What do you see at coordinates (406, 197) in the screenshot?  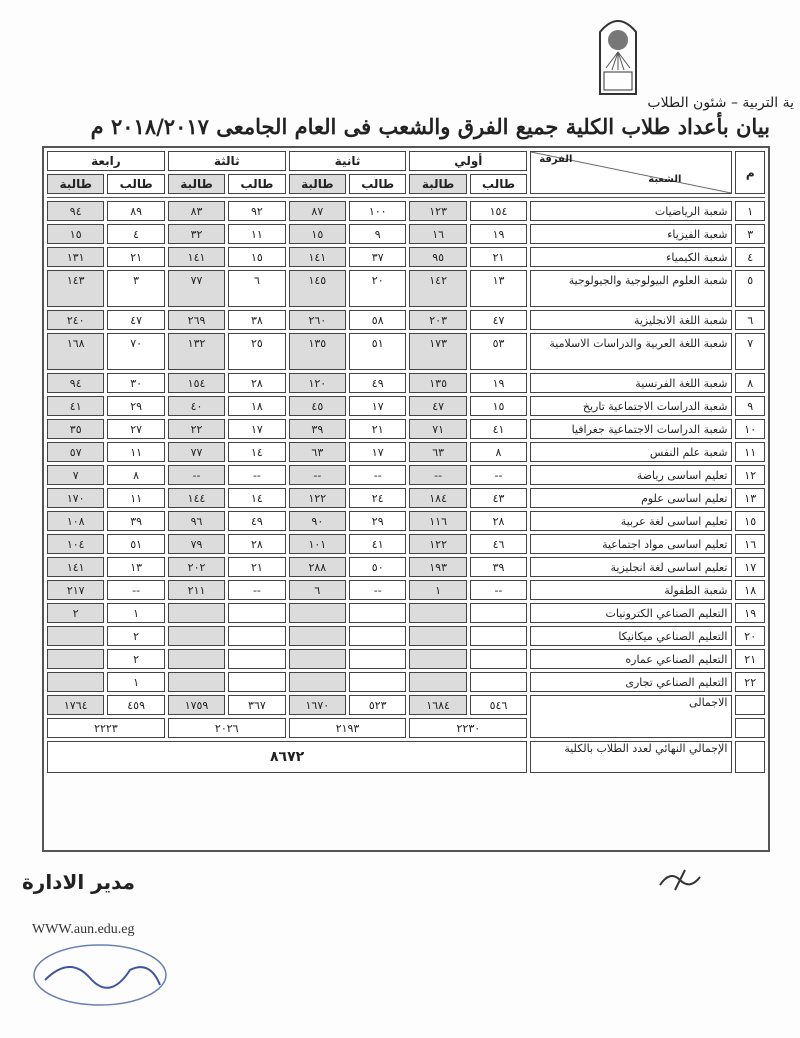 I see `separator-line` at bounding box center [406, 197].